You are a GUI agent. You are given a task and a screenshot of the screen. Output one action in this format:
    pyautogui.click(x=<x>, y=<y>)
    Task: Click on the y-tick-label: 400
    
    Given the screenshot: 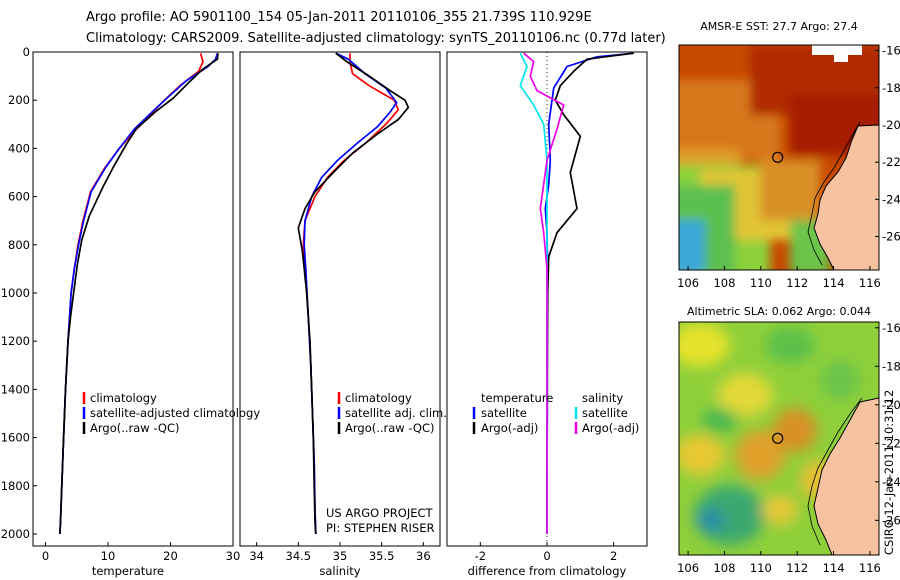 What is the action you would take?
    pyautogui.click(x=19, y=148)
    